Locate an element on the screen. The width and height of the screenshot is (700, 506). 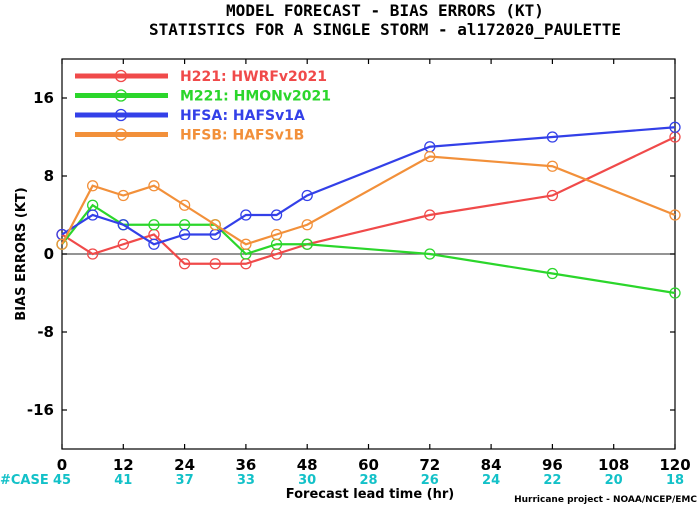
y-tick-label: -16 is located at coordinates (40, 410).